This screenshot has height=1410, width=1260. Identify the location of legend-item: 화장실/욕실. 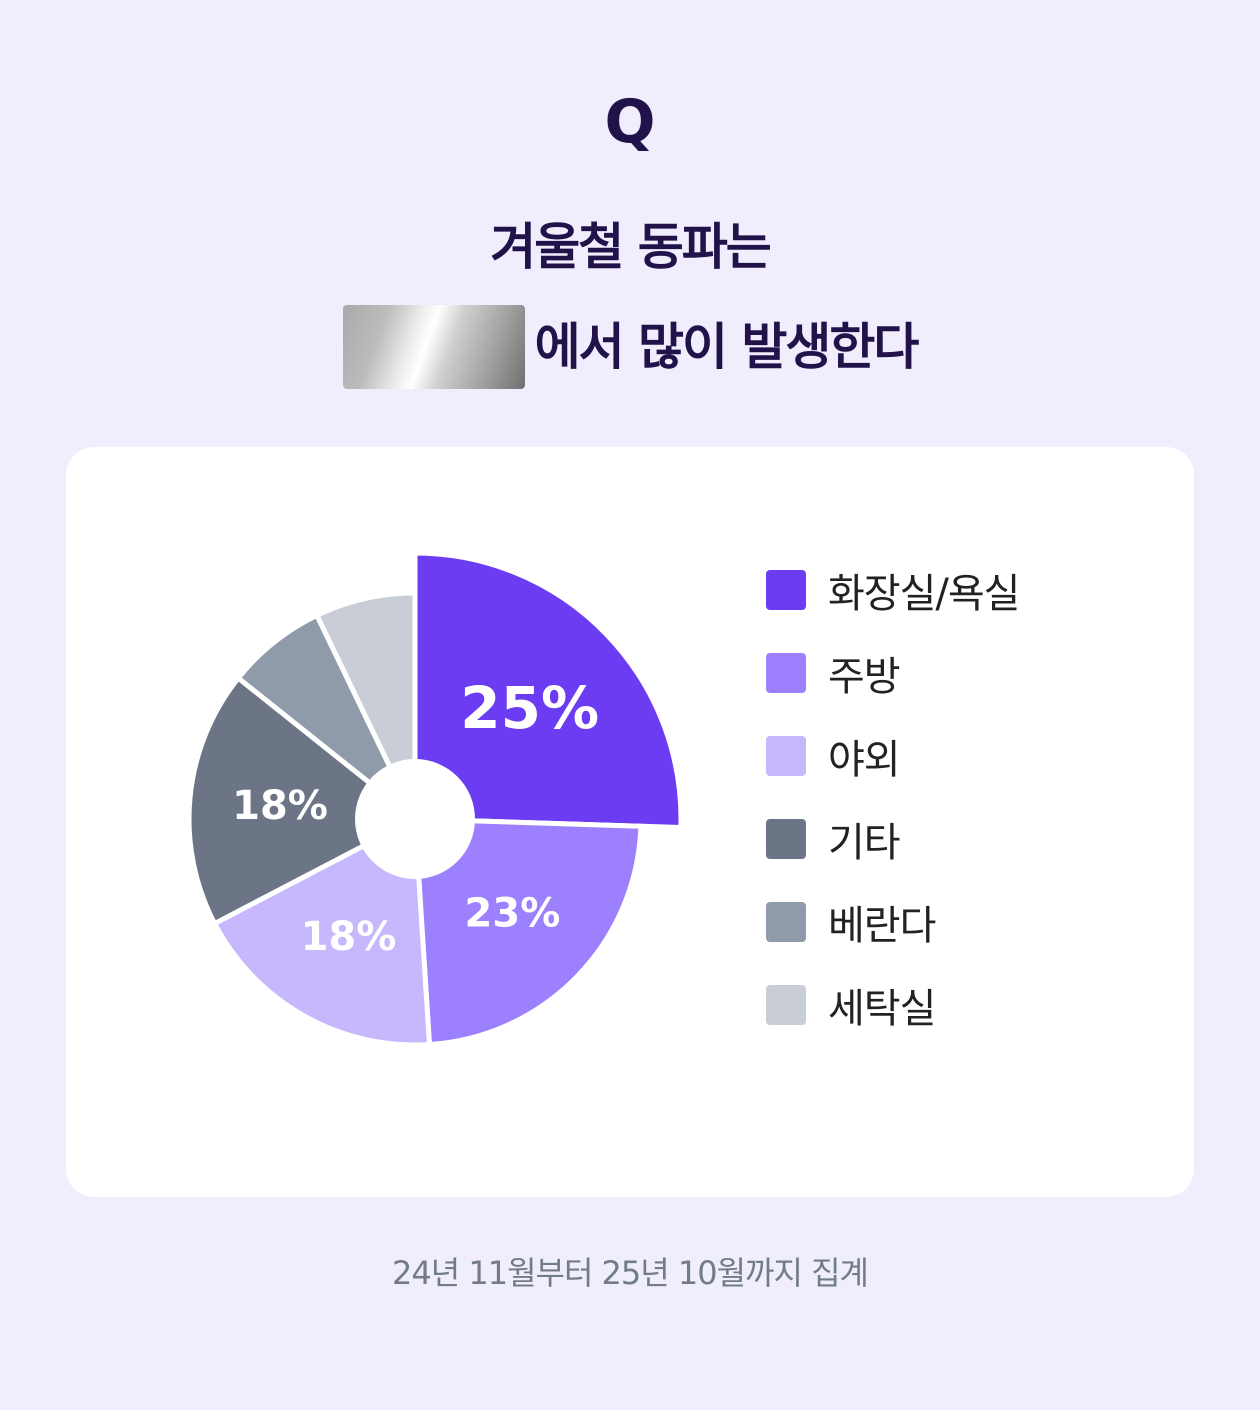
(893, 593).